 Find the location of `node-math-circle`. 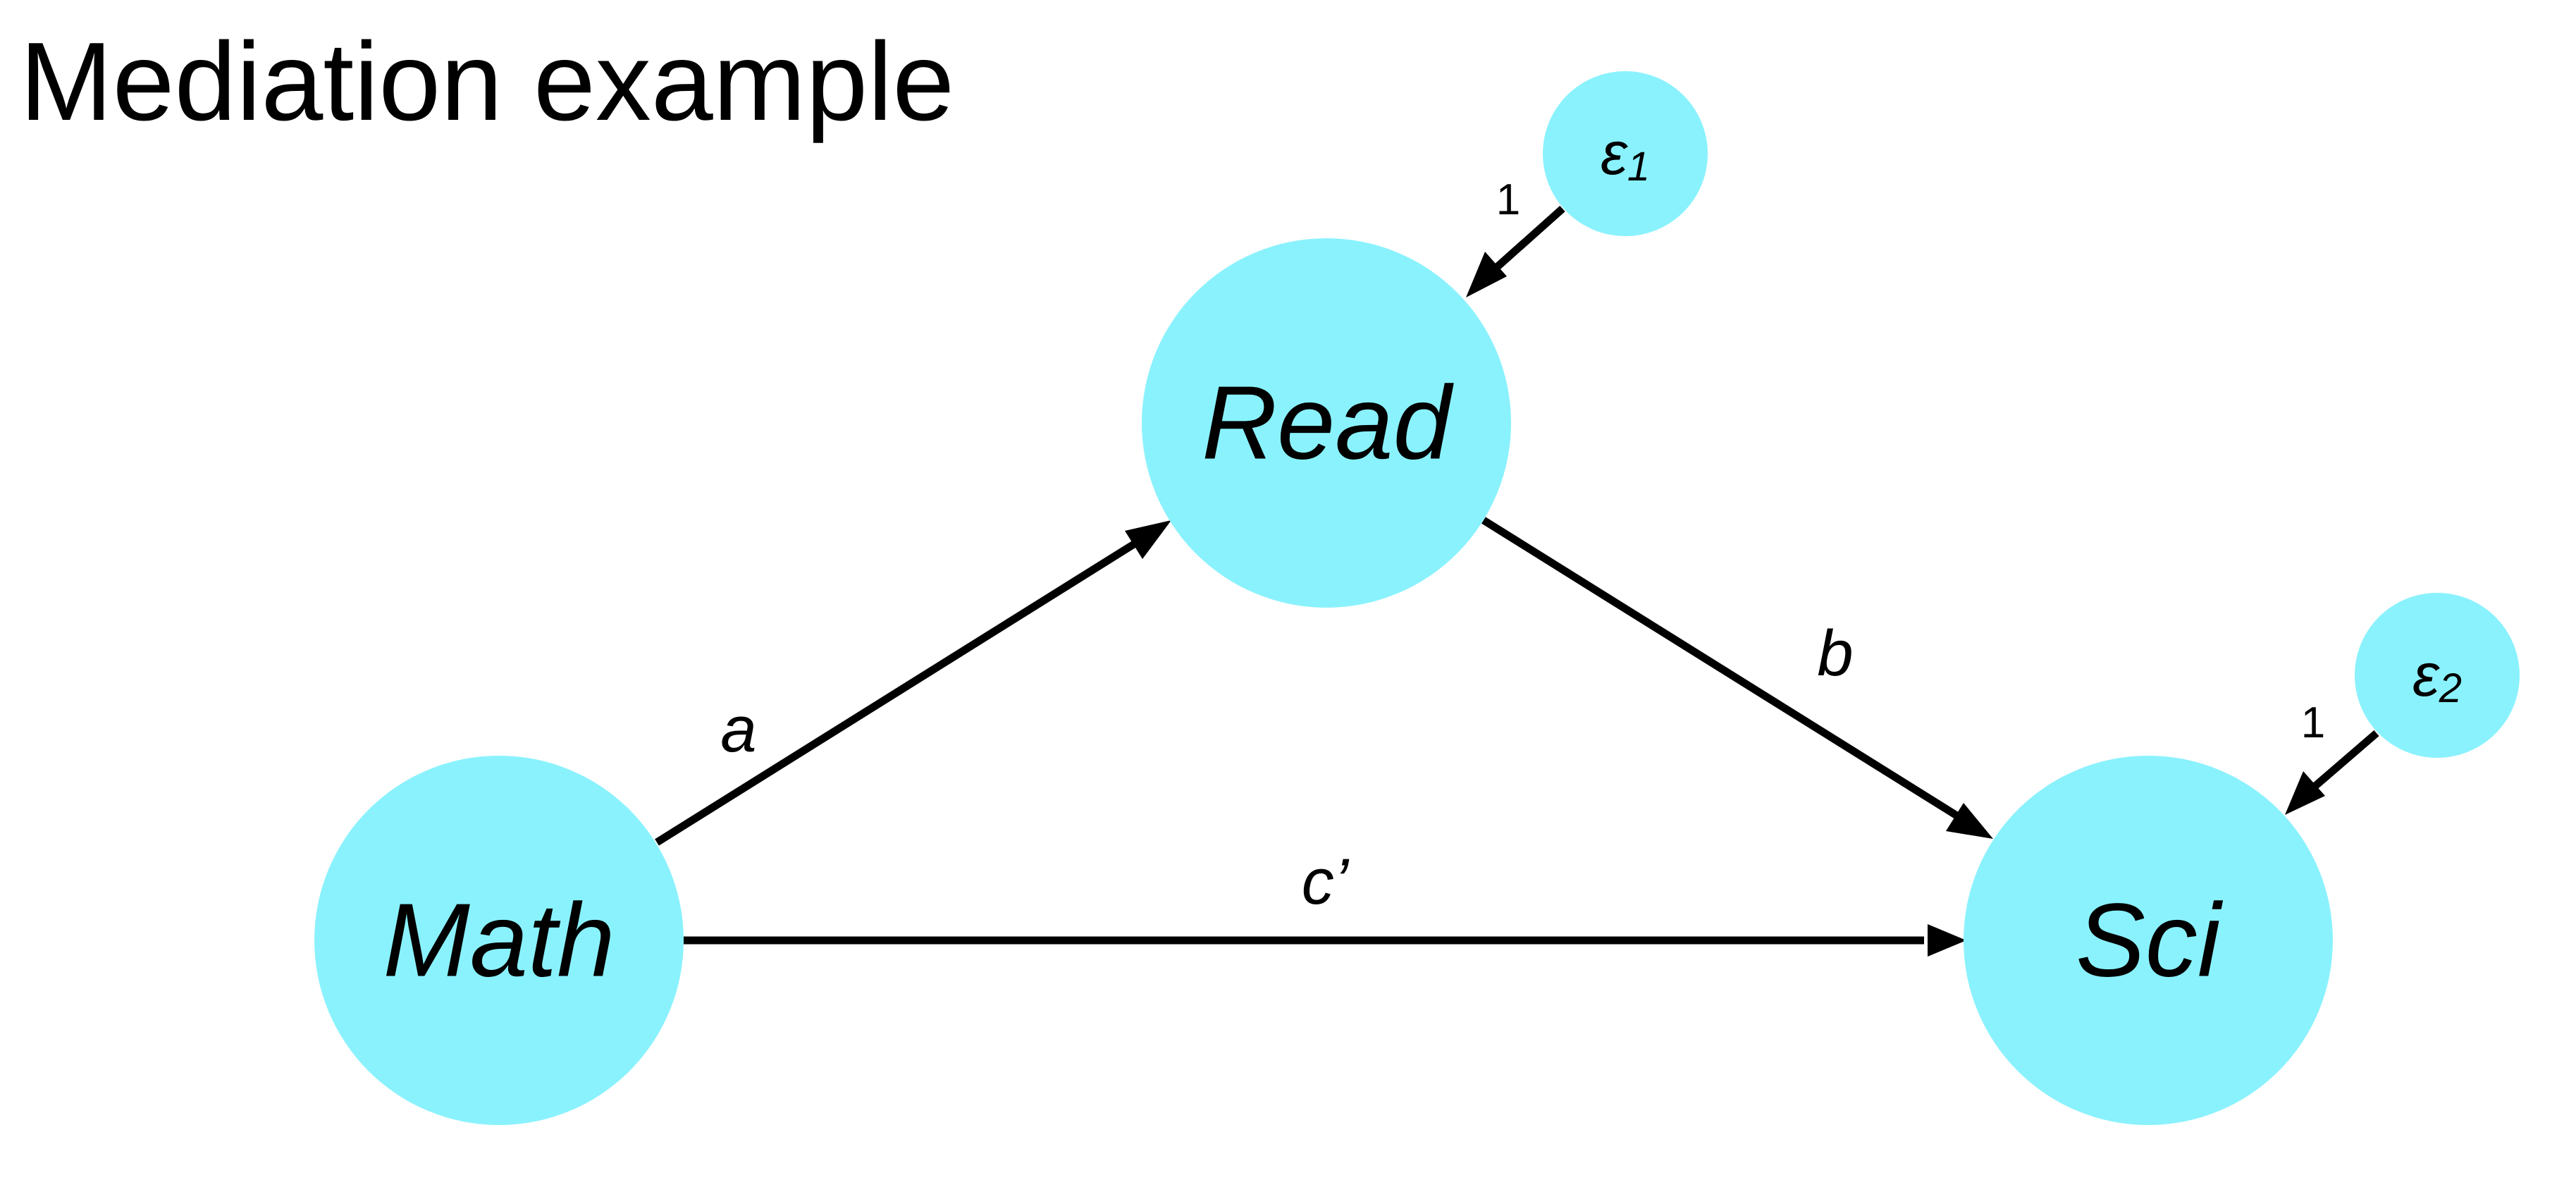

node-math-circle is located at coordinates (499, 940).